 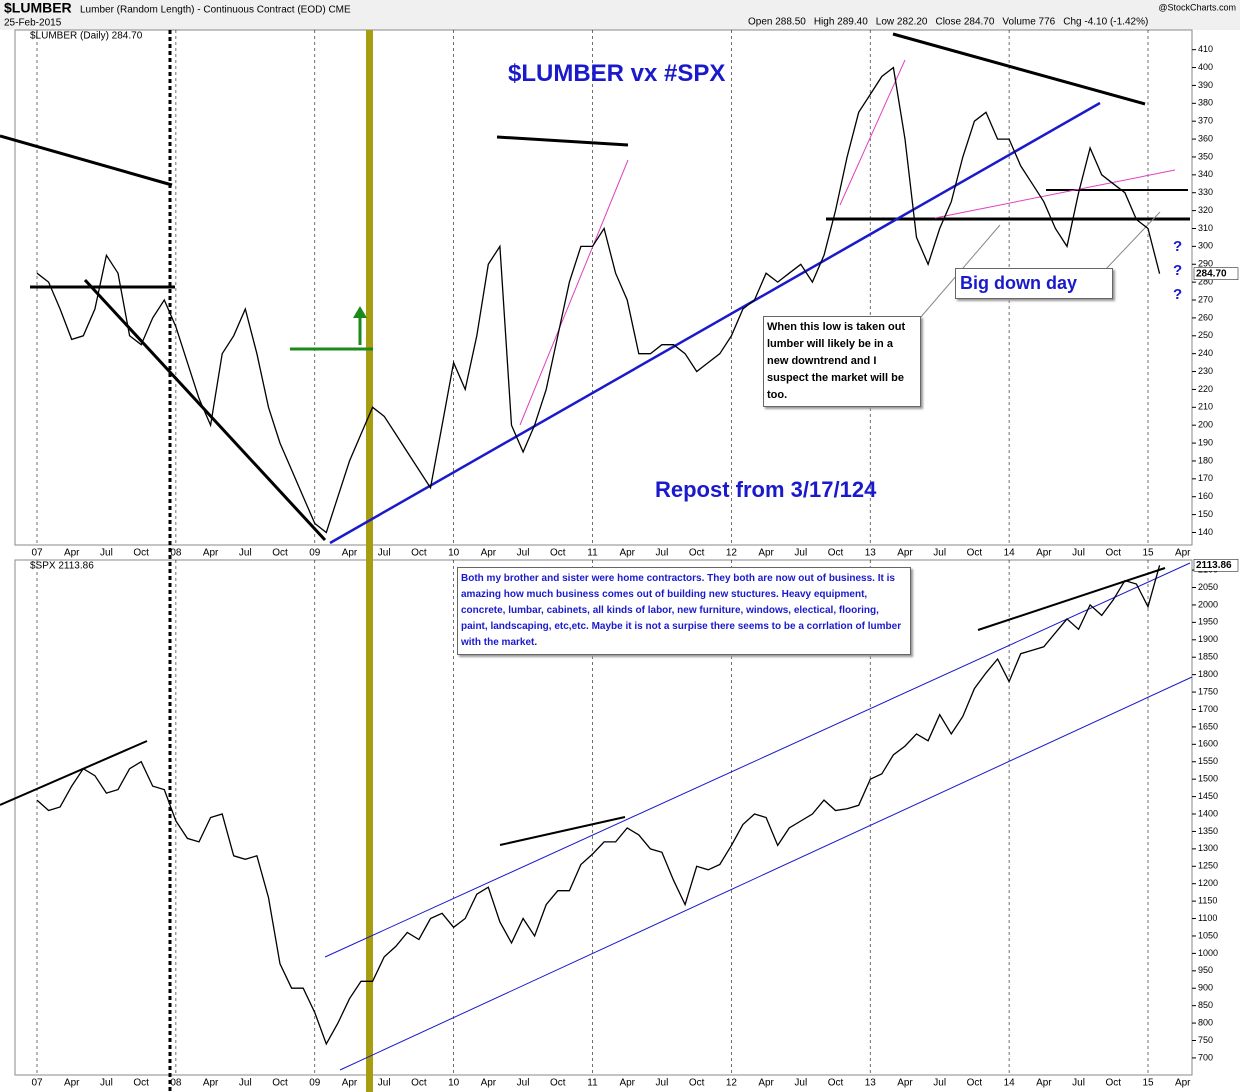 I want to click on y-tick-label: 310, so click(x=1205, y=228).